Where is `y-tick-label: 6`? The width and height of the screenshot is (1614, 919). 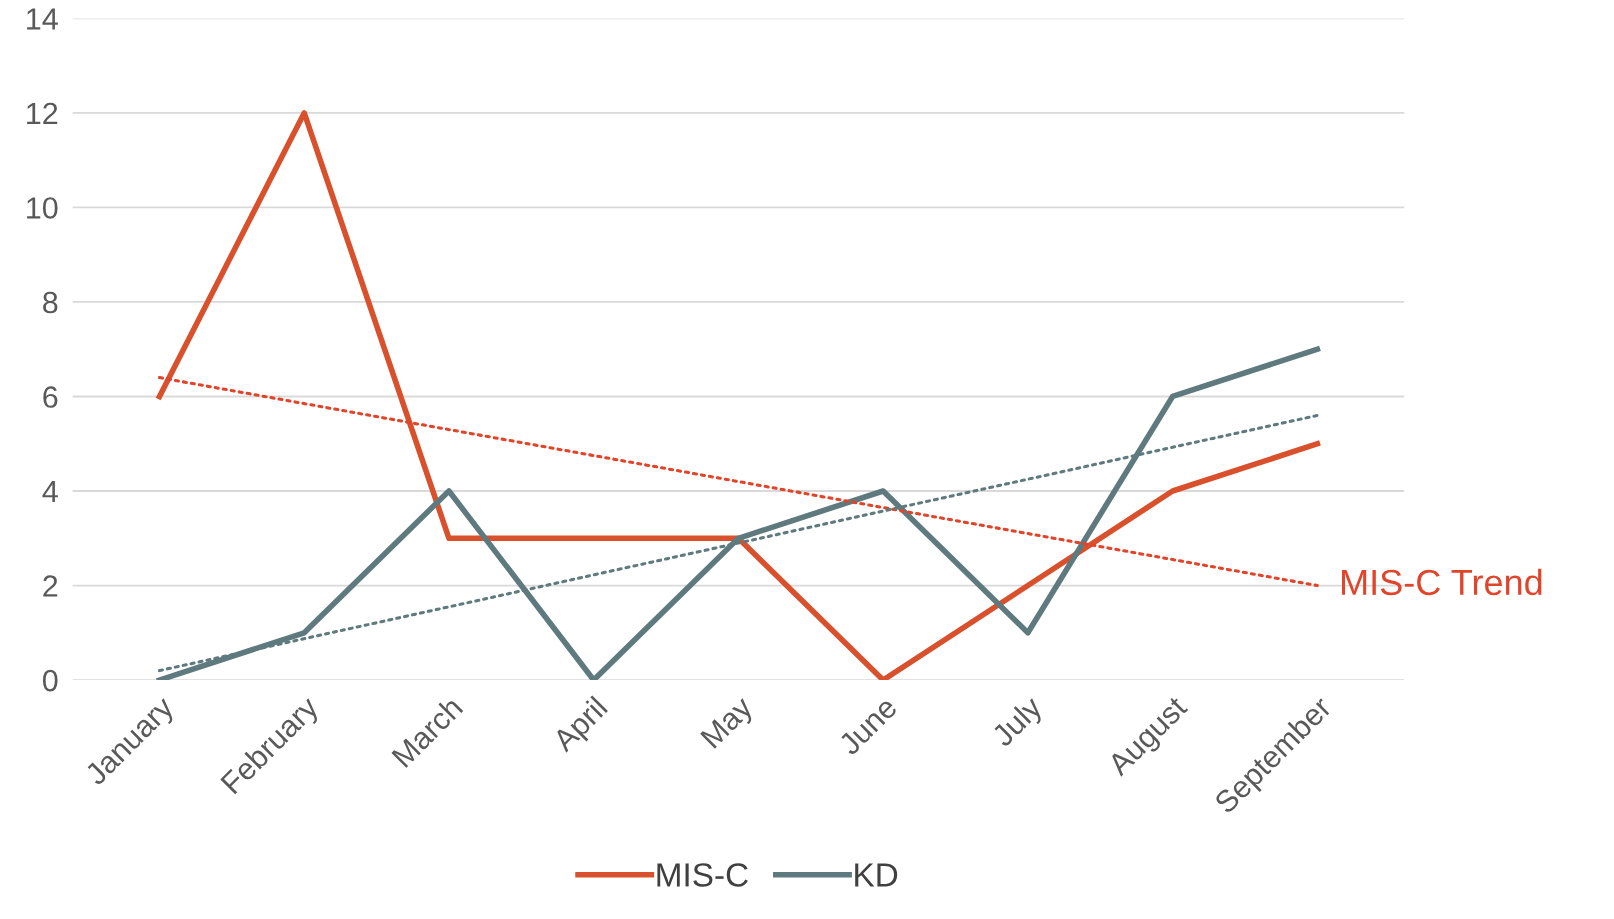
y-tick-label: 6 is located at coordinates (50, 397).